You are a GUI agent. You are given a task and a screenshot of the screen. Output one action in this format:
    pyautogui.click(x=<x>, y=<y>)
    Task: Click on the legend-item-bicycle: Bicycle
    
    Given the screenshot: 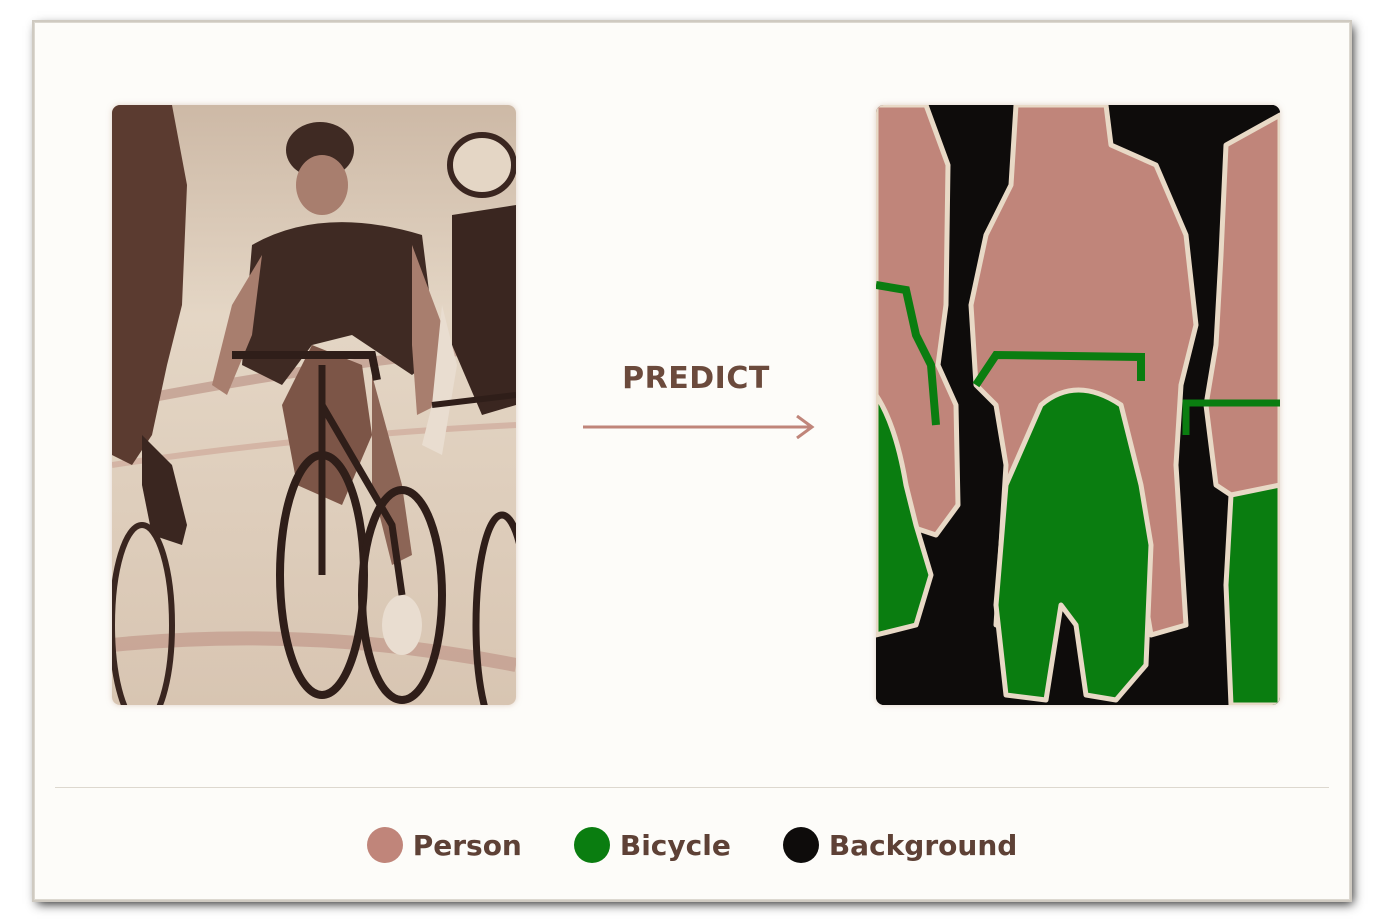 What is the action you would take?
    pyautogui.click(x=652, y=845)
    